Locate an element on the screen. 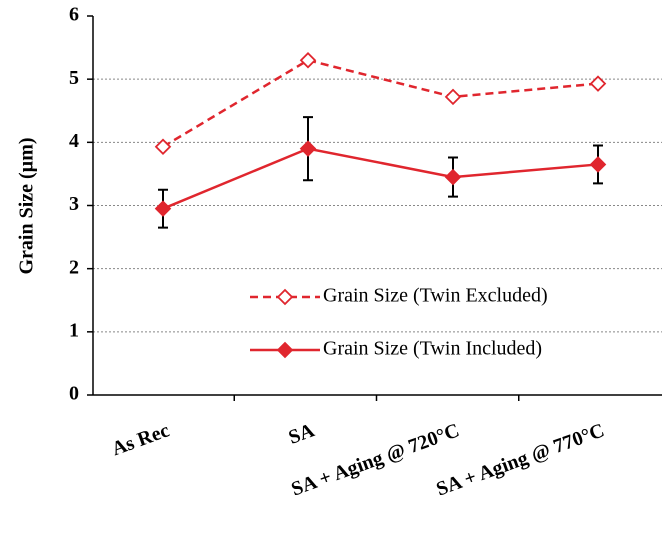  y-tick-label: 4 is located at coordinates (74, 141).